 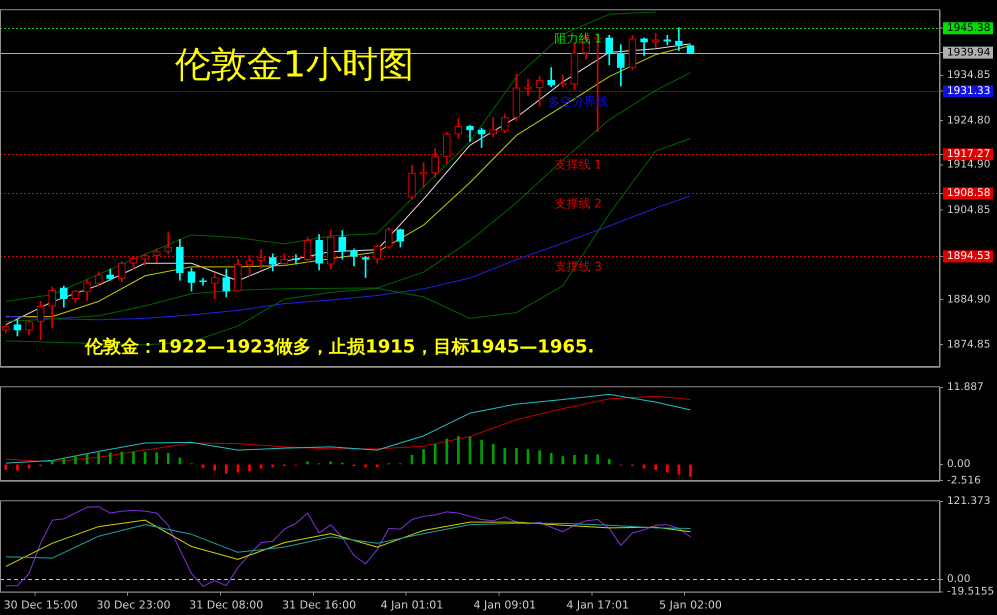 I want to click on y-tick-label: 1931.33, so click(x=968, y=90).